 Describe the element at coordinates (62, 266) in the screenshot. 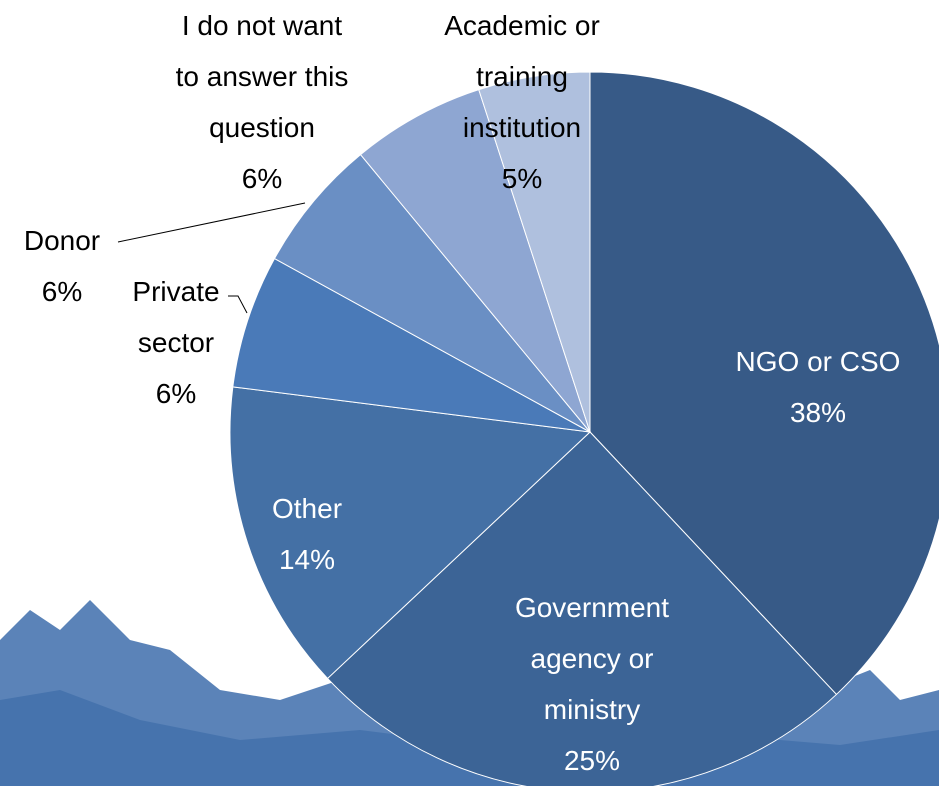

I see `data-label: Donor 6%` at that location.